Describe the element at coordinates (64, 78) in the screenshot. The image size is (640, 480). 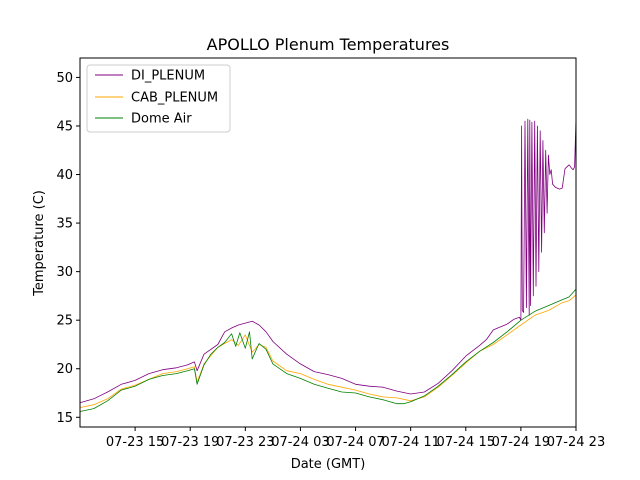
I see `y-tick-label: 50` at that location.